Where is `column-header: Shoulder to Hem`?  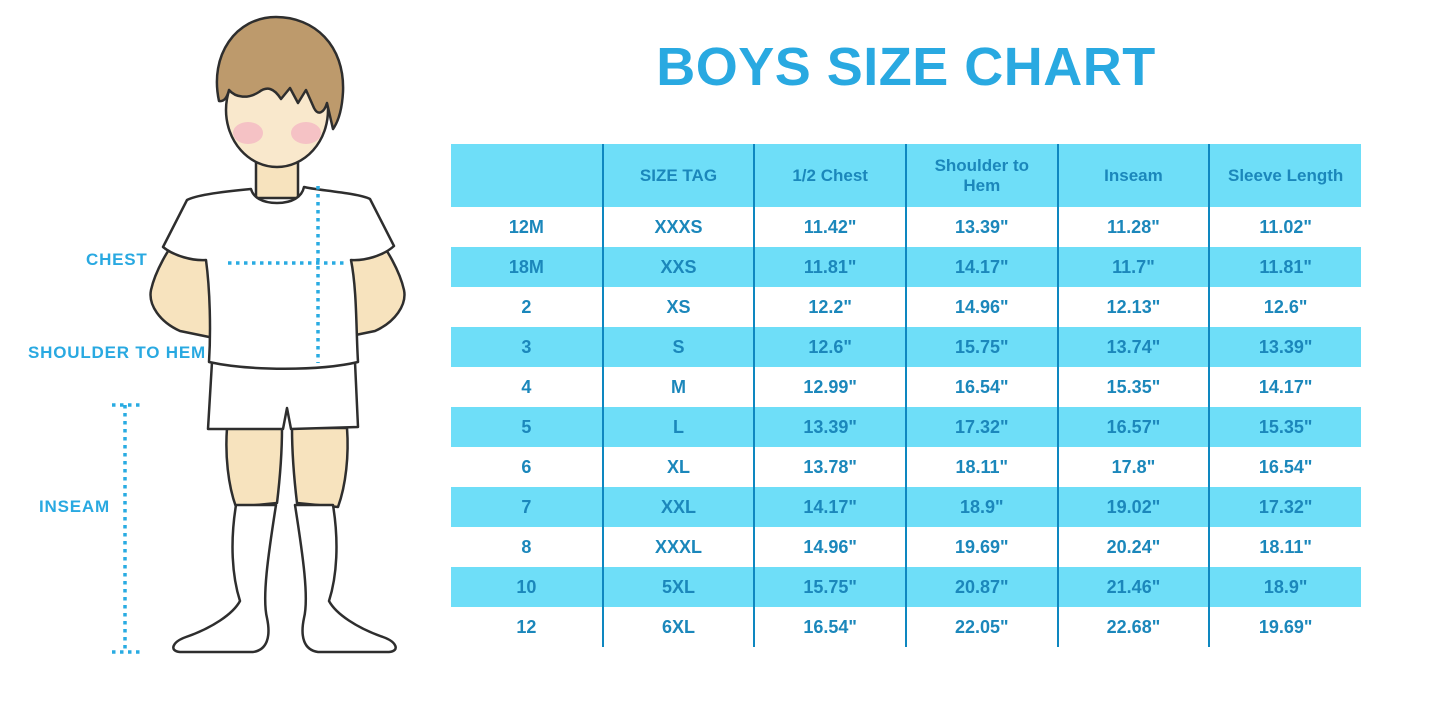 column-header: Shoulder to Hem is located at coordinates (981, 175).